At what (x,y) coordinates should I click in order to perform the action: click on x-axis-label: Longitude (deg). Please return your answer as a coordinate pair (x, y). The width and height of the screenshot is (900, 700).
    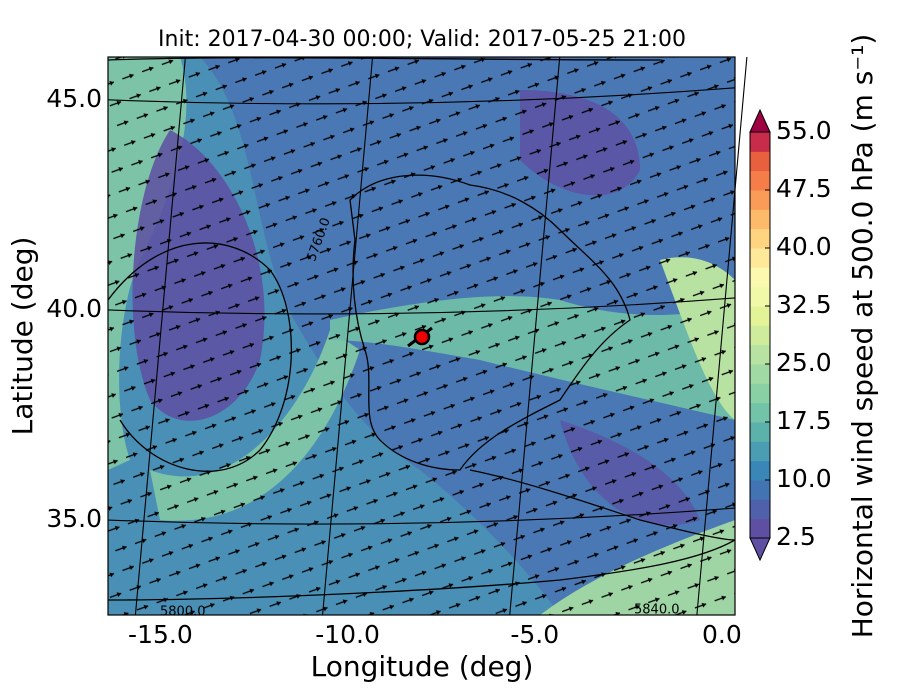
    Looking at the image, I should click on (422, 666).